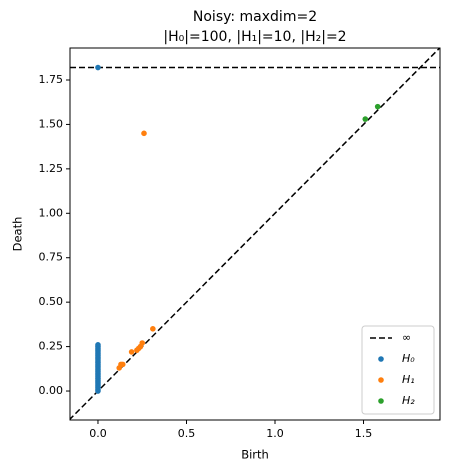 The image size is (449, 473). I want to click on chart-subtitle: |H₀|=100, |H₁|=10, |H₂|=2, so click(254, 37).